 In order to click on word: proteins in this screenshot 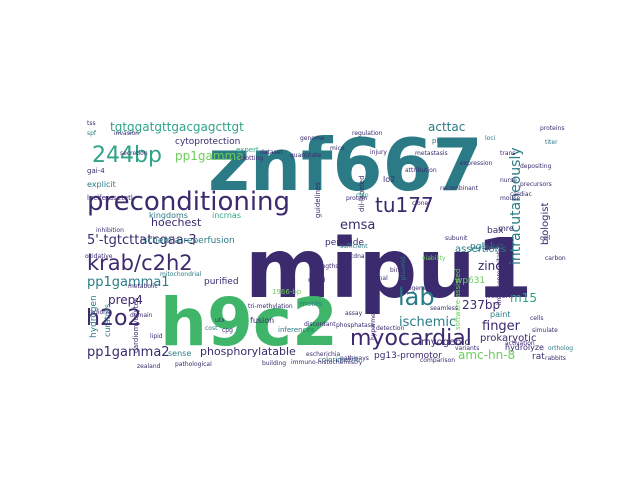, I will do `click(552, 128)`.